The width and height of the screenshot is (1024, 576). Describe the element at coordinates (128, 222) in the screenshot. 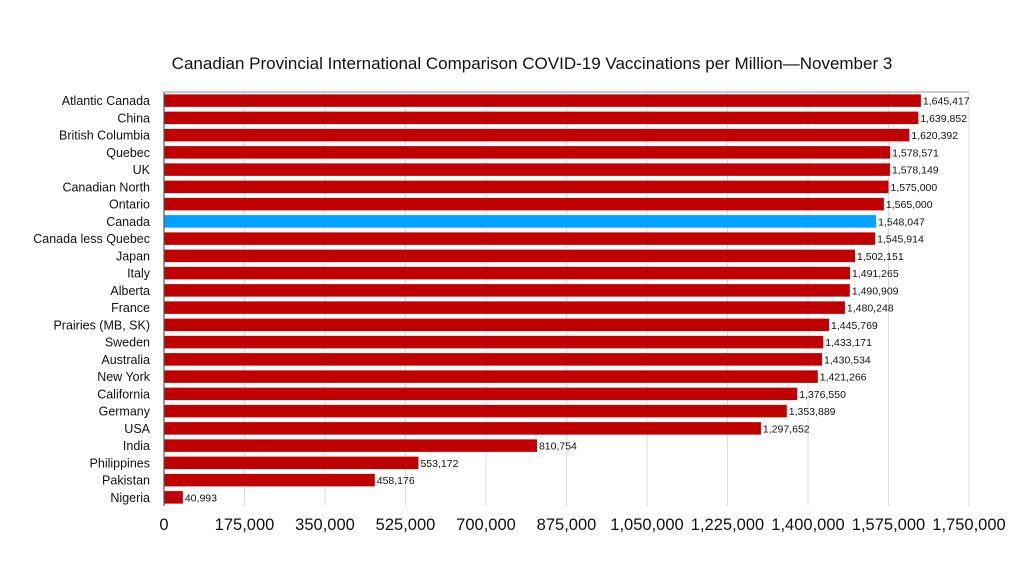

I see `category-label: Canada` at that location.